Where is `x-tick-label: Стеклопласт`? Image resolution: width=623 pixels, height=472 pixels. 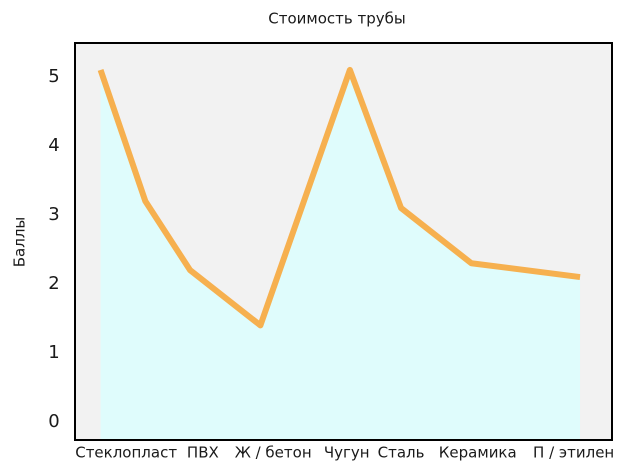
x-tick-label: Стеклопласт is located at coordinates (126, 453).